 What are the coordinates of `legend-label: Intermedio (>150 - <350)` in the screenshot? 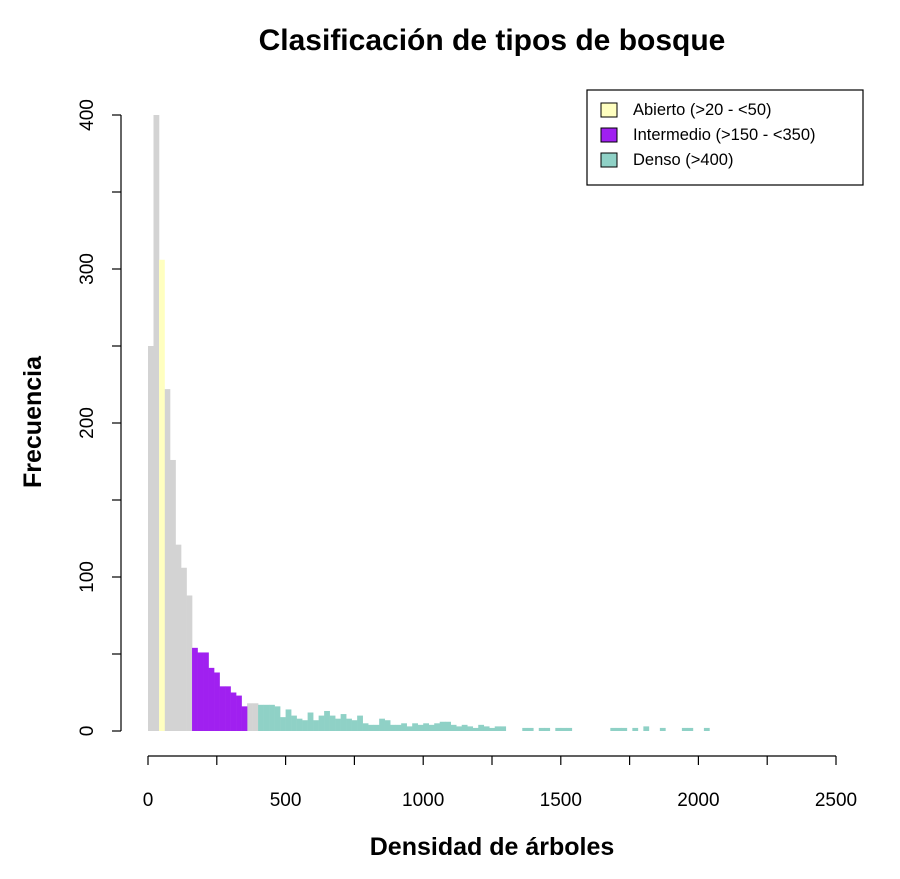 It's located at (724, 135).